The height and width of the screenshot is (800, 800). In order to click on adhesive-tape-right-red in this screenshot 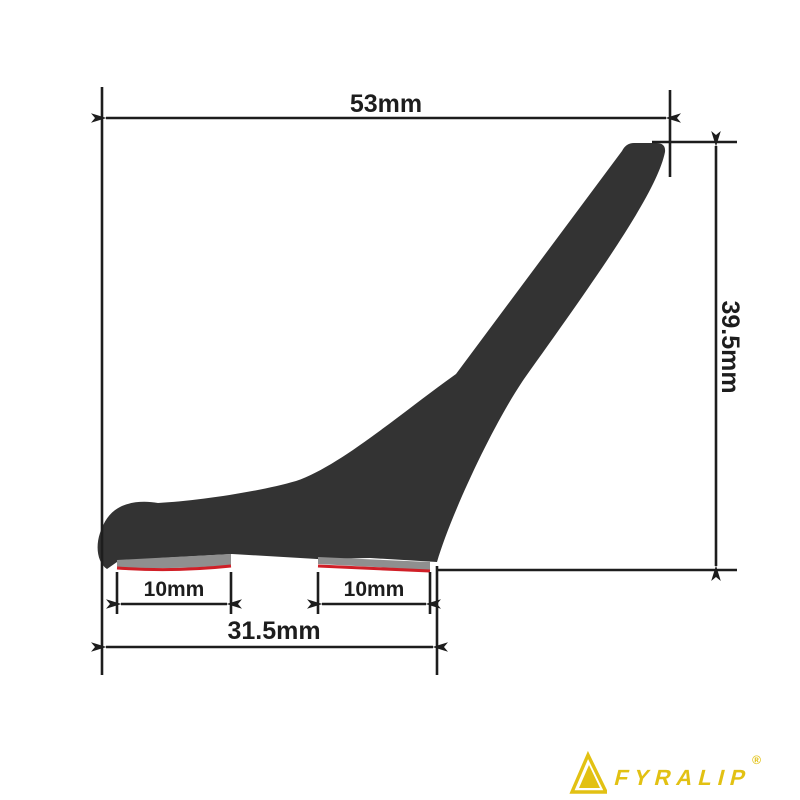, I will do `click(374, 568)`.